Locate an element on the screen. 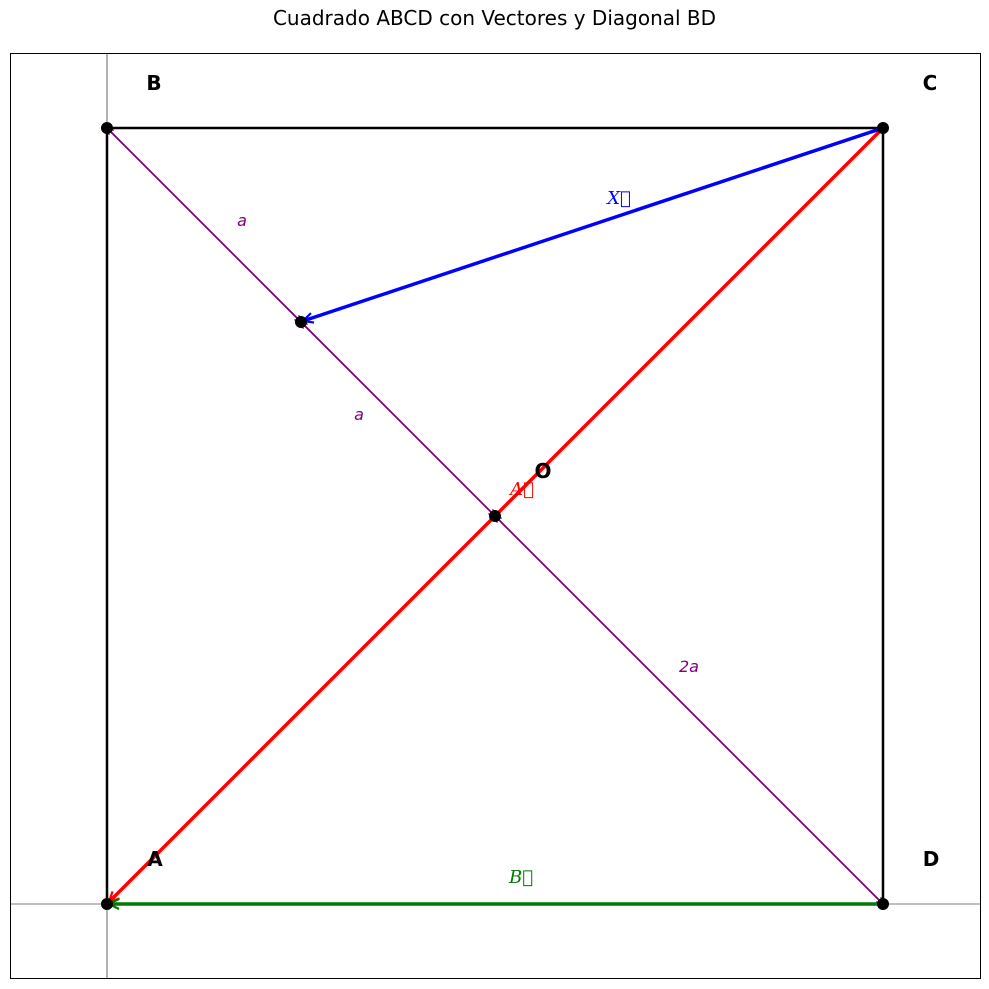 The height and width of the screenshot is (989, 989). vector-x-arrow is located at coordinates (593, 223).